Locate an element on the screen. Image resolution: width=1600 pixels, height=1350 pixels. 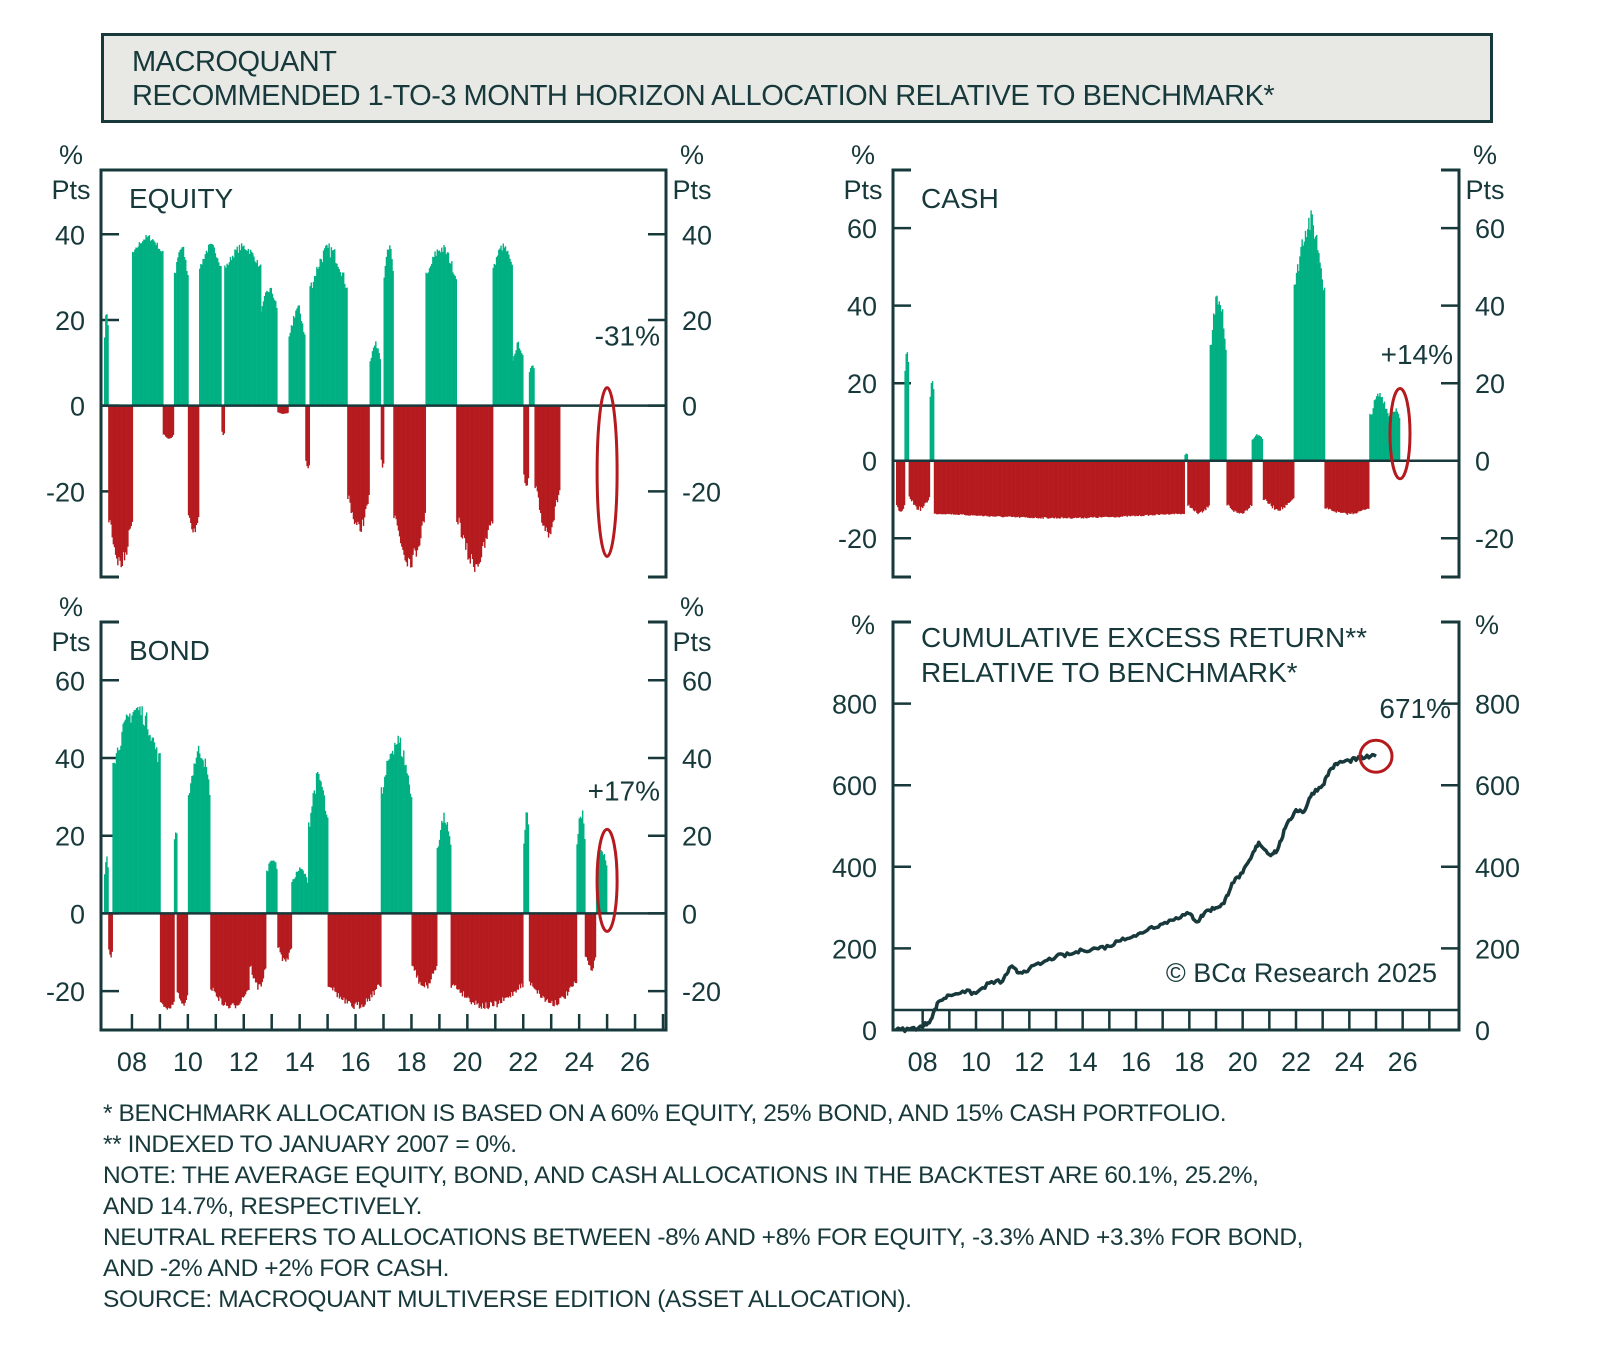
y-tick-label-right: -20 is located at coordinates (1494, 539).